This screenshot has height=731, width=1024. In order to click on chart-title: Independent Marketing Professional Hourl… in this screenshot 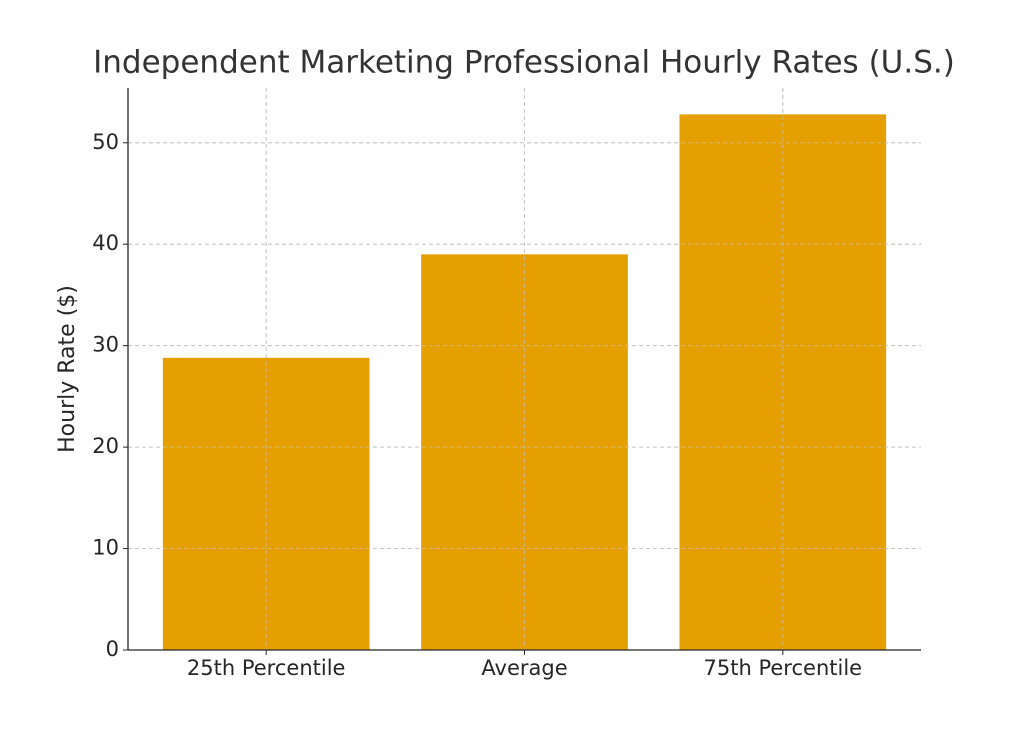, I will do `click(524, 63)`.